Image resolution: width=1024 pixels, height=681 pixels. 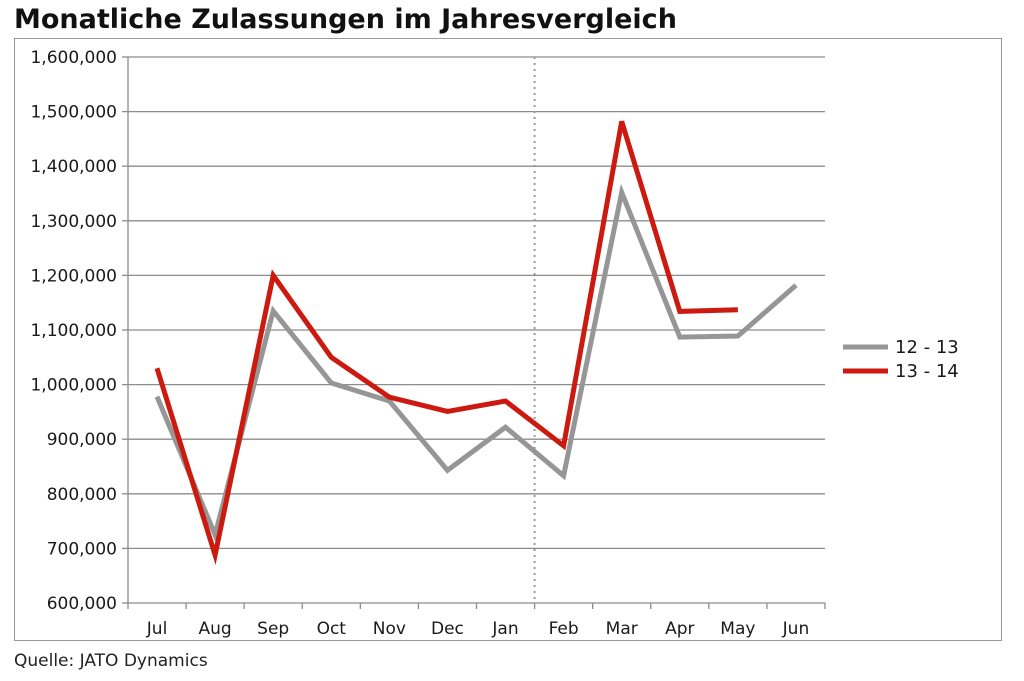 I want to click on y-tick-label: 600,000, so click(x=82, y=604).